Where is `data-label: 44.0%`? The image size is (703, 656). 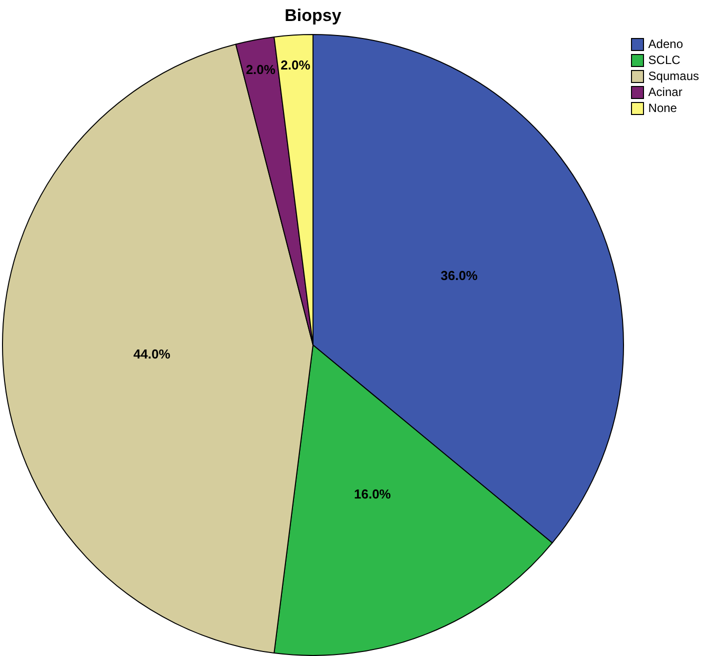 data-label: 44.0% is located at coordinates (152, 354).